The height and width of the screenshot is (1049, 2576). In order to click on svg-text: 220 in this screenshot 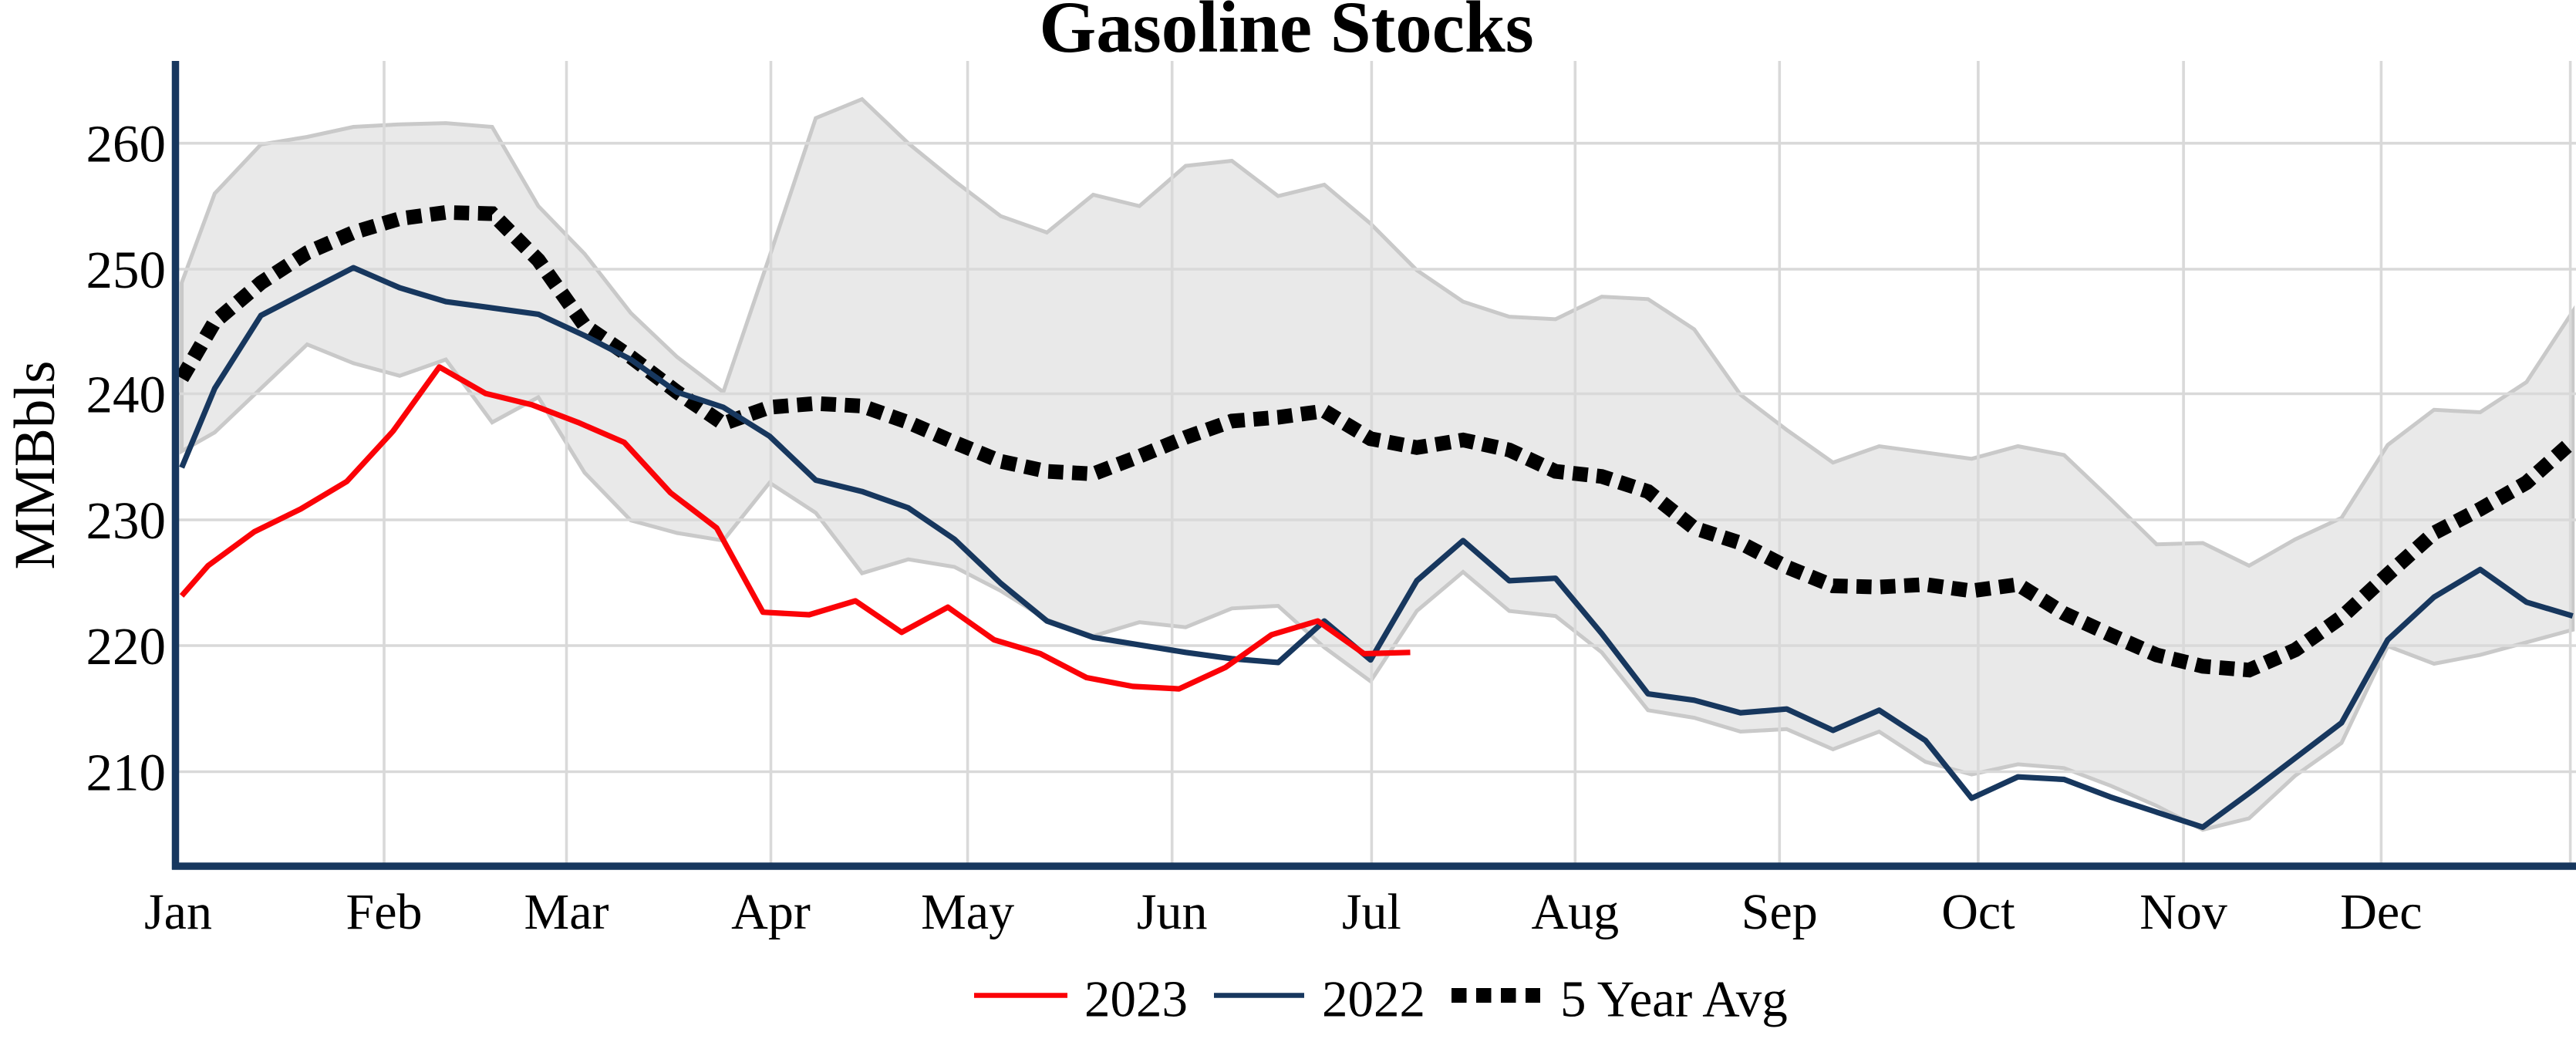, I will do `click(126, 646)`.